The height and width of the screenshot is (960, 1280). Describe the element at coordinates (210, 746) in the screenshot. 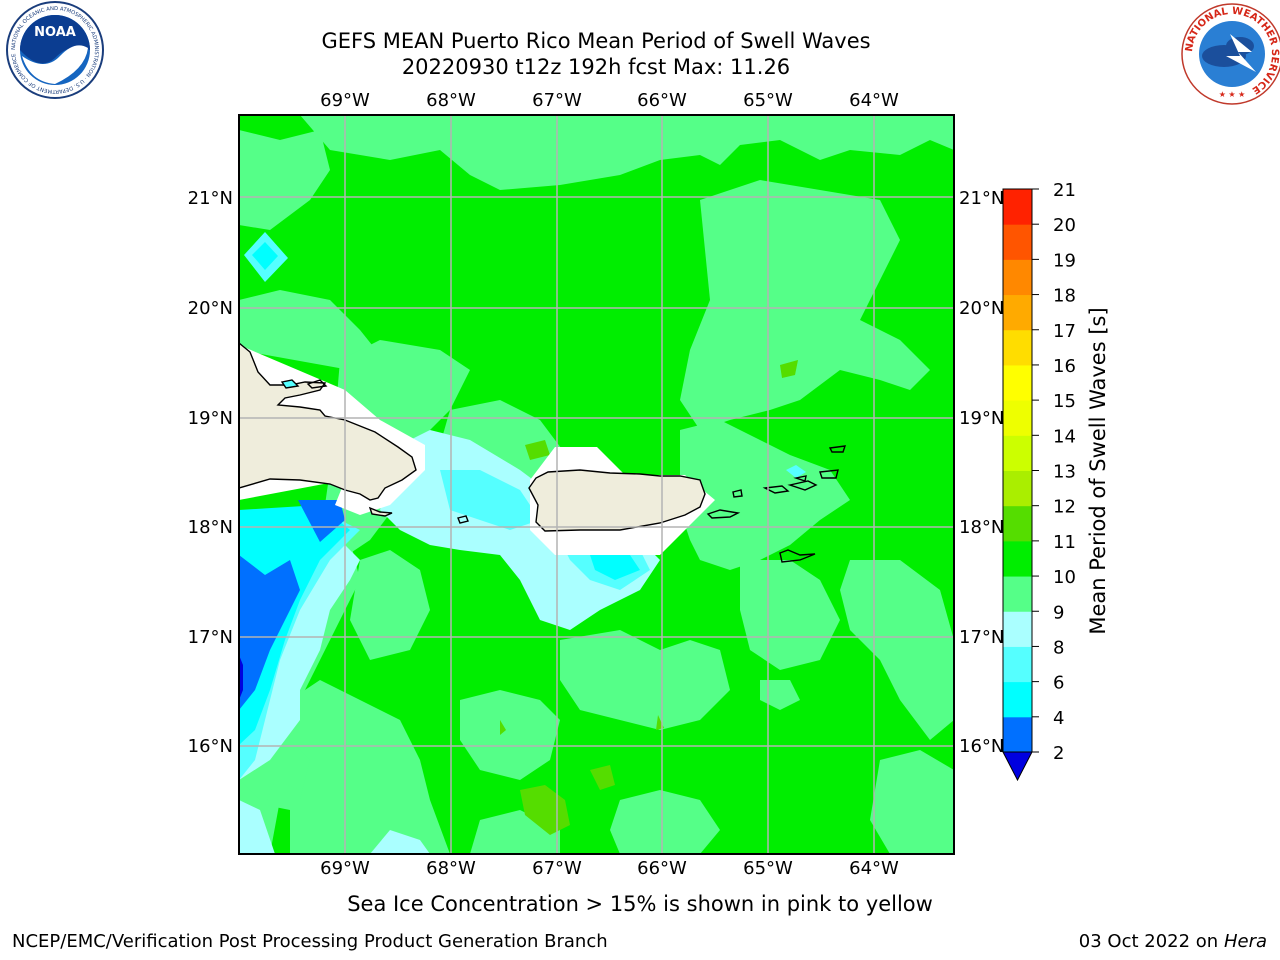

I see `lat-label-left: 16°N` at that location.